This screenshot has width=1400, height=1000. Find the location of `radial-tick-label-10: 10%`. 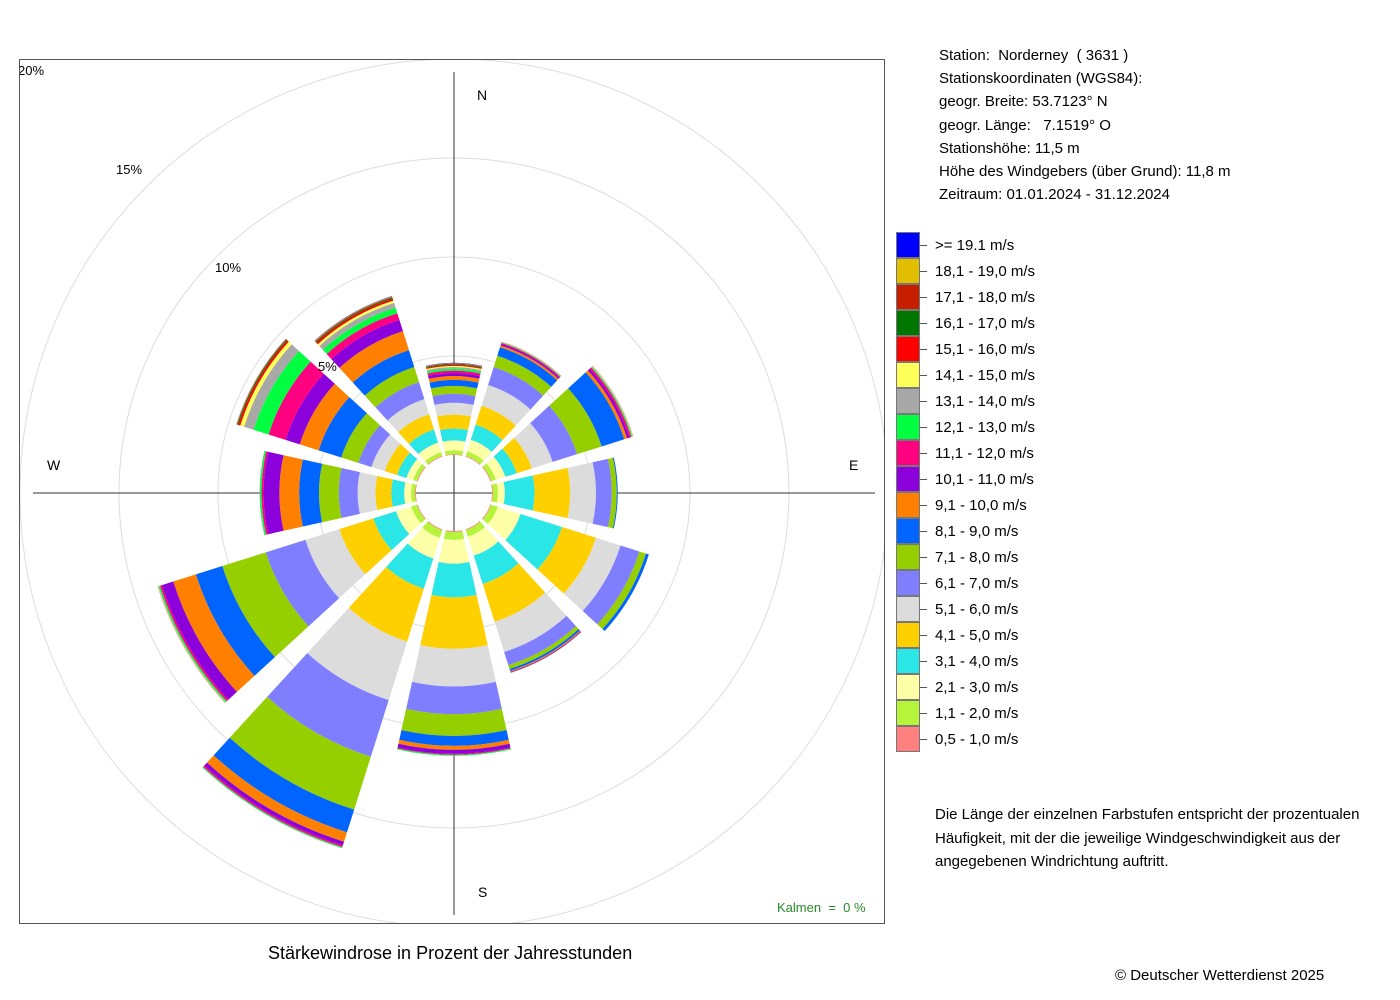

radial-tick-label-10: 10% is located at coordinates (228, 267).